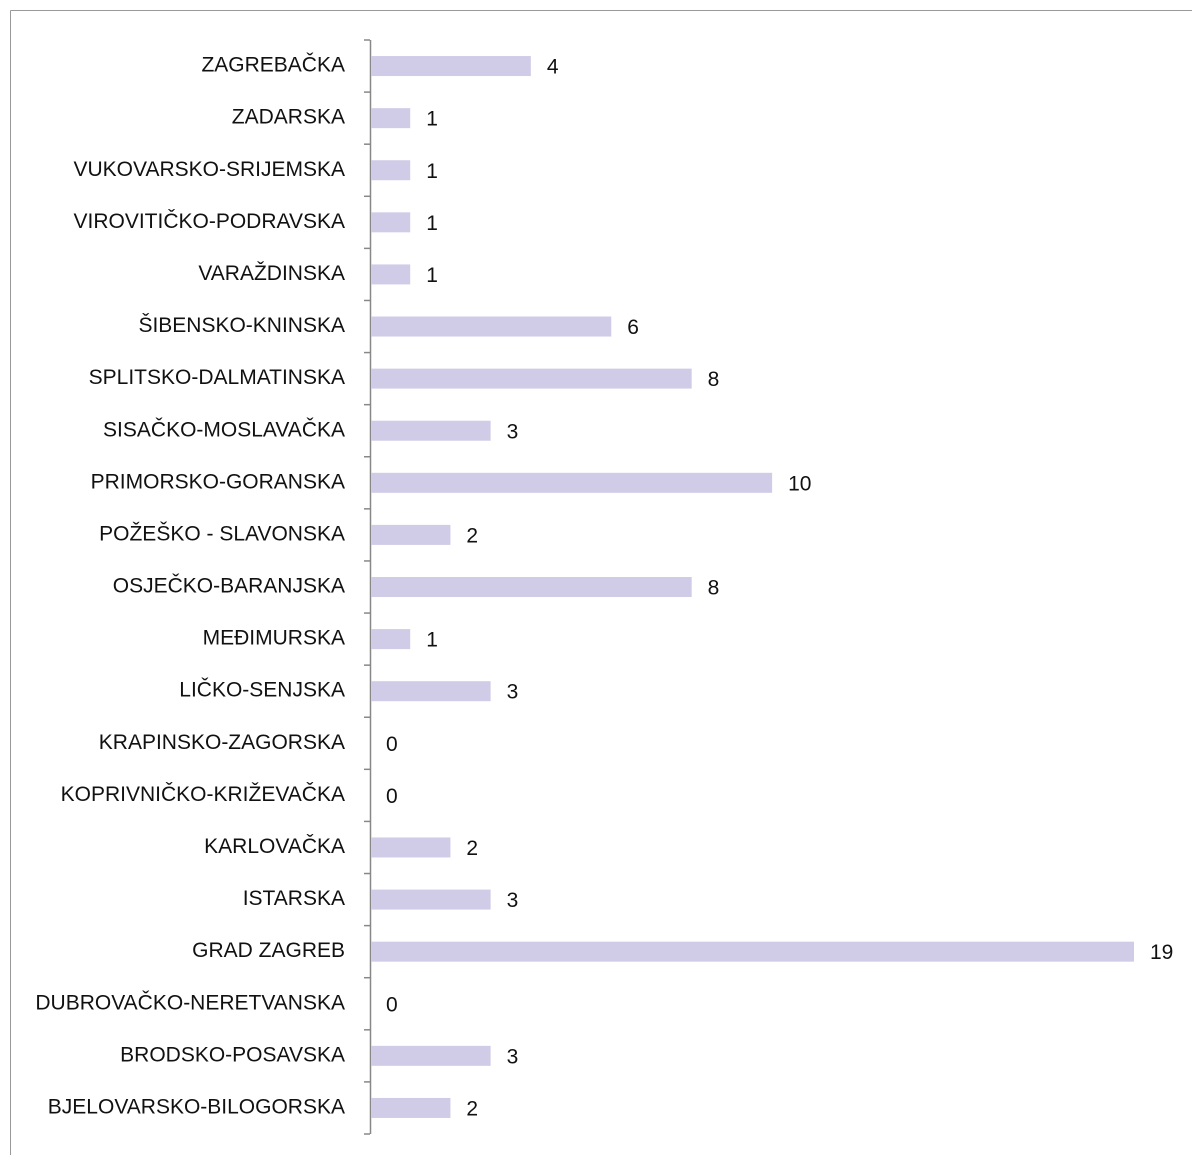  Describe the element at coordinates (633, 327) in the screenshot. I see `value-label: 6` at that location.